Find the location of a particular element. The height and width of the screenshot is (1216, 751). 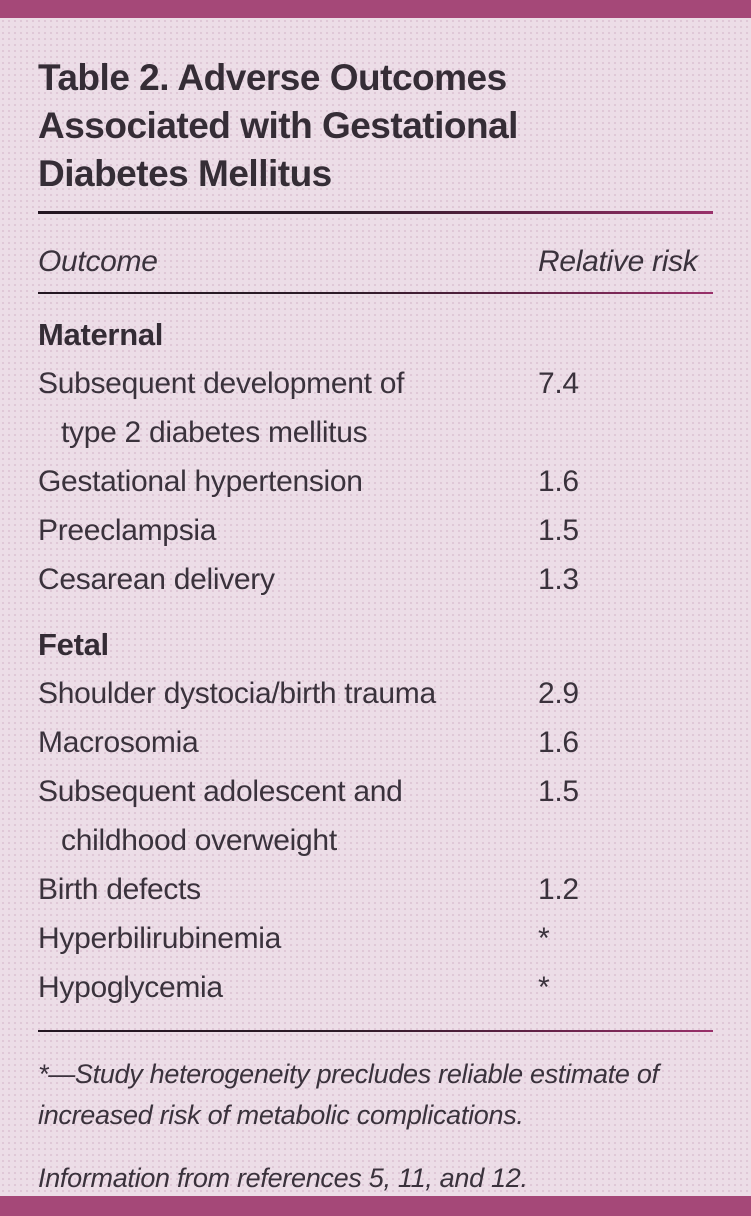

section-heading-fetal: Fetal is located at coordinates (73, 644).